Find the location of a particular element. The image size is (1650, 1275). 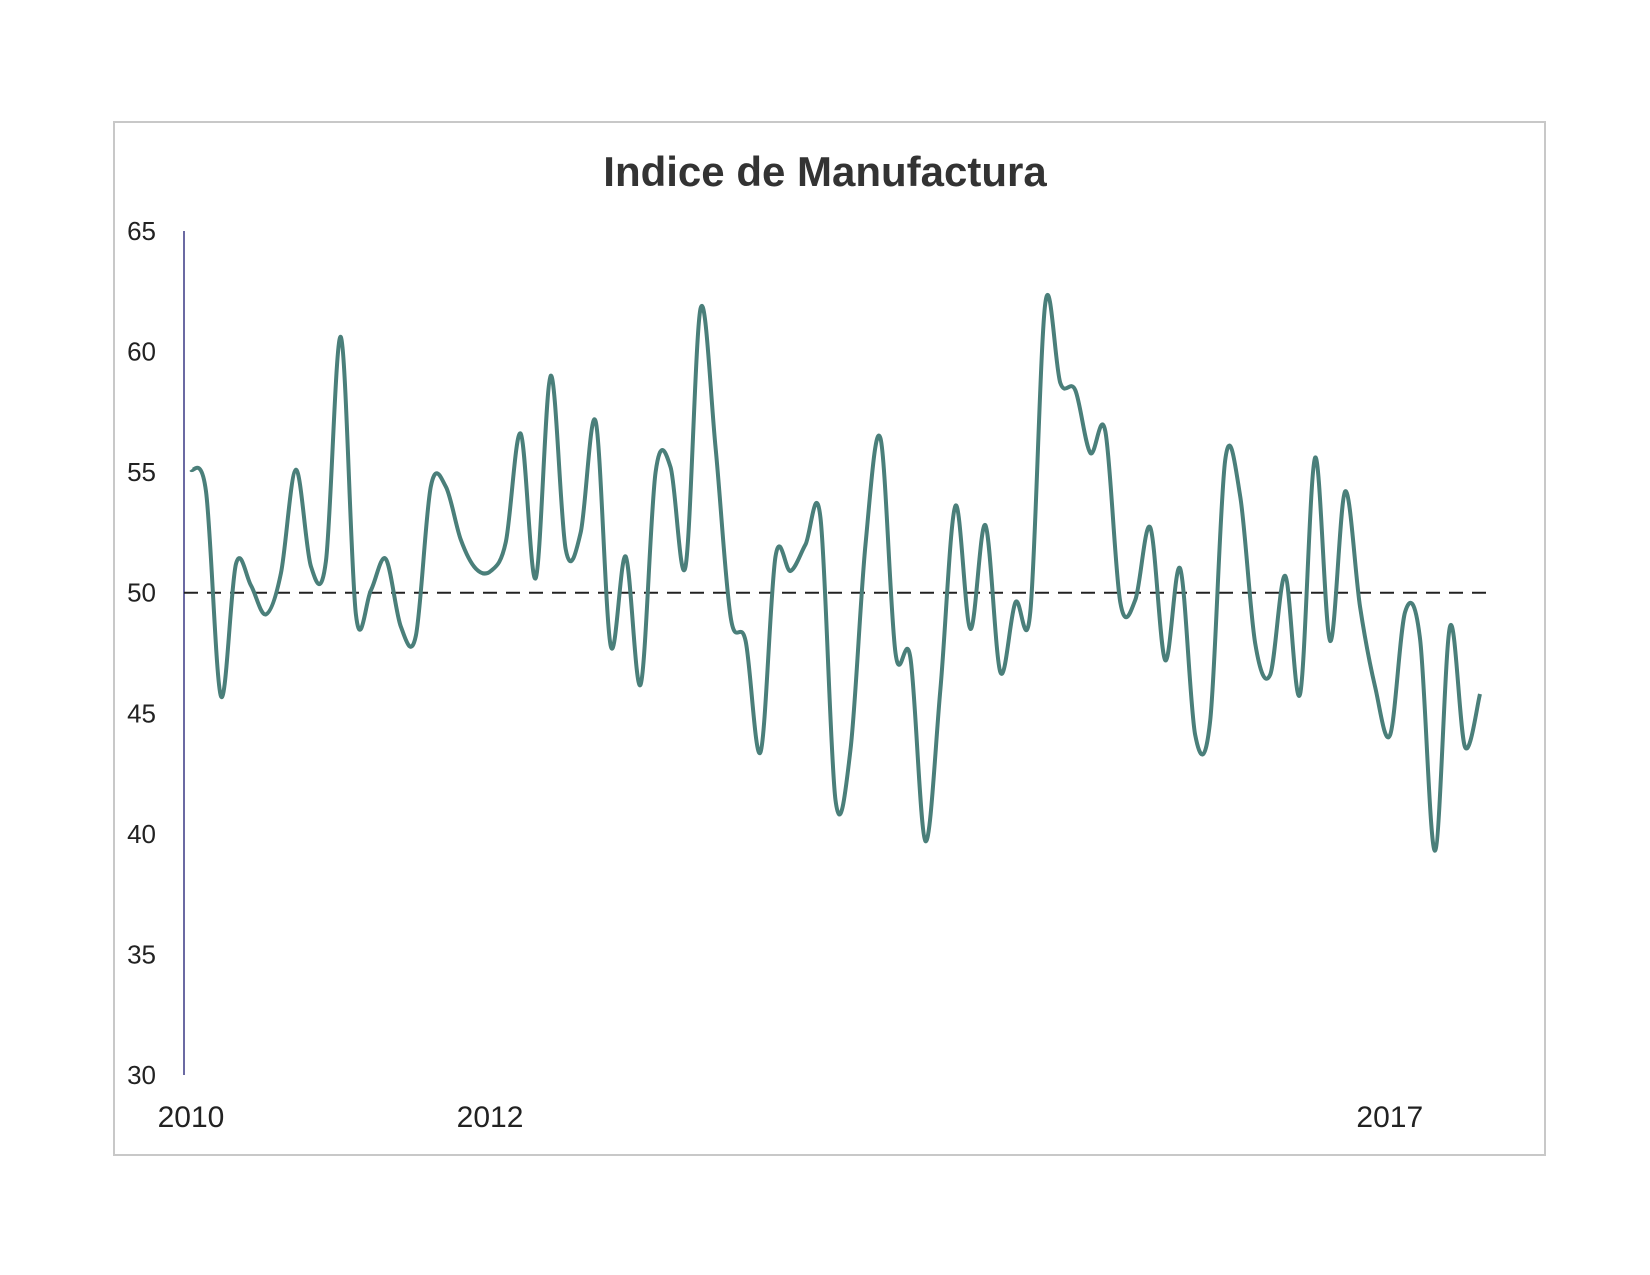

y-tick-label: 45 is located at coordinates (141, 713).